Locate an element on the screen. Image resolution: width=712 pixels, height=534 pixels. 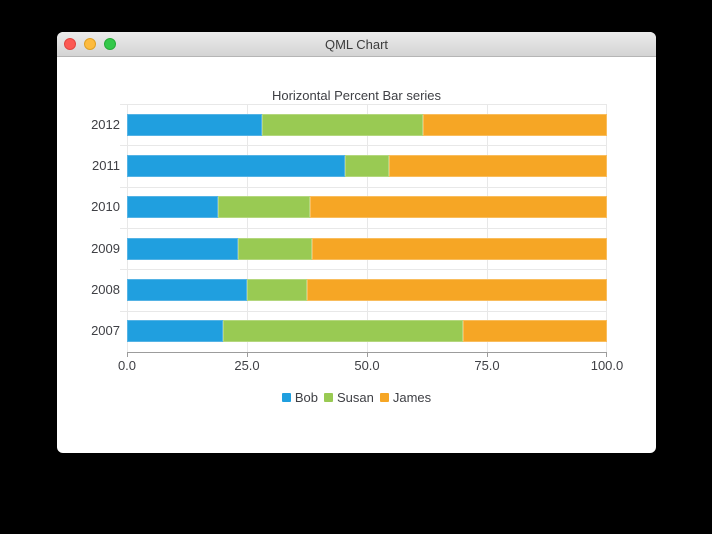
value-axis-tick-label: 75.0 is located at coordinates (487, 365).